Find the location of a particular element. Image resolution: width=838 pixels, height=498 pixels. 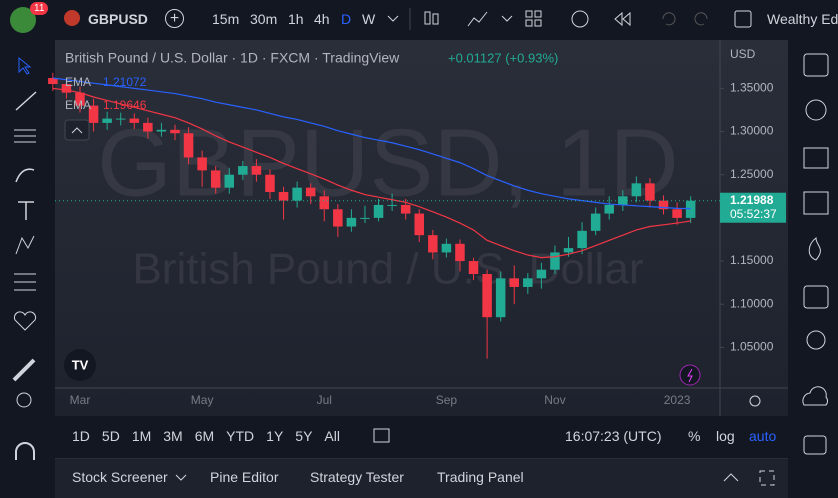

range-button: 5Y is located at coordinates (304, 436).